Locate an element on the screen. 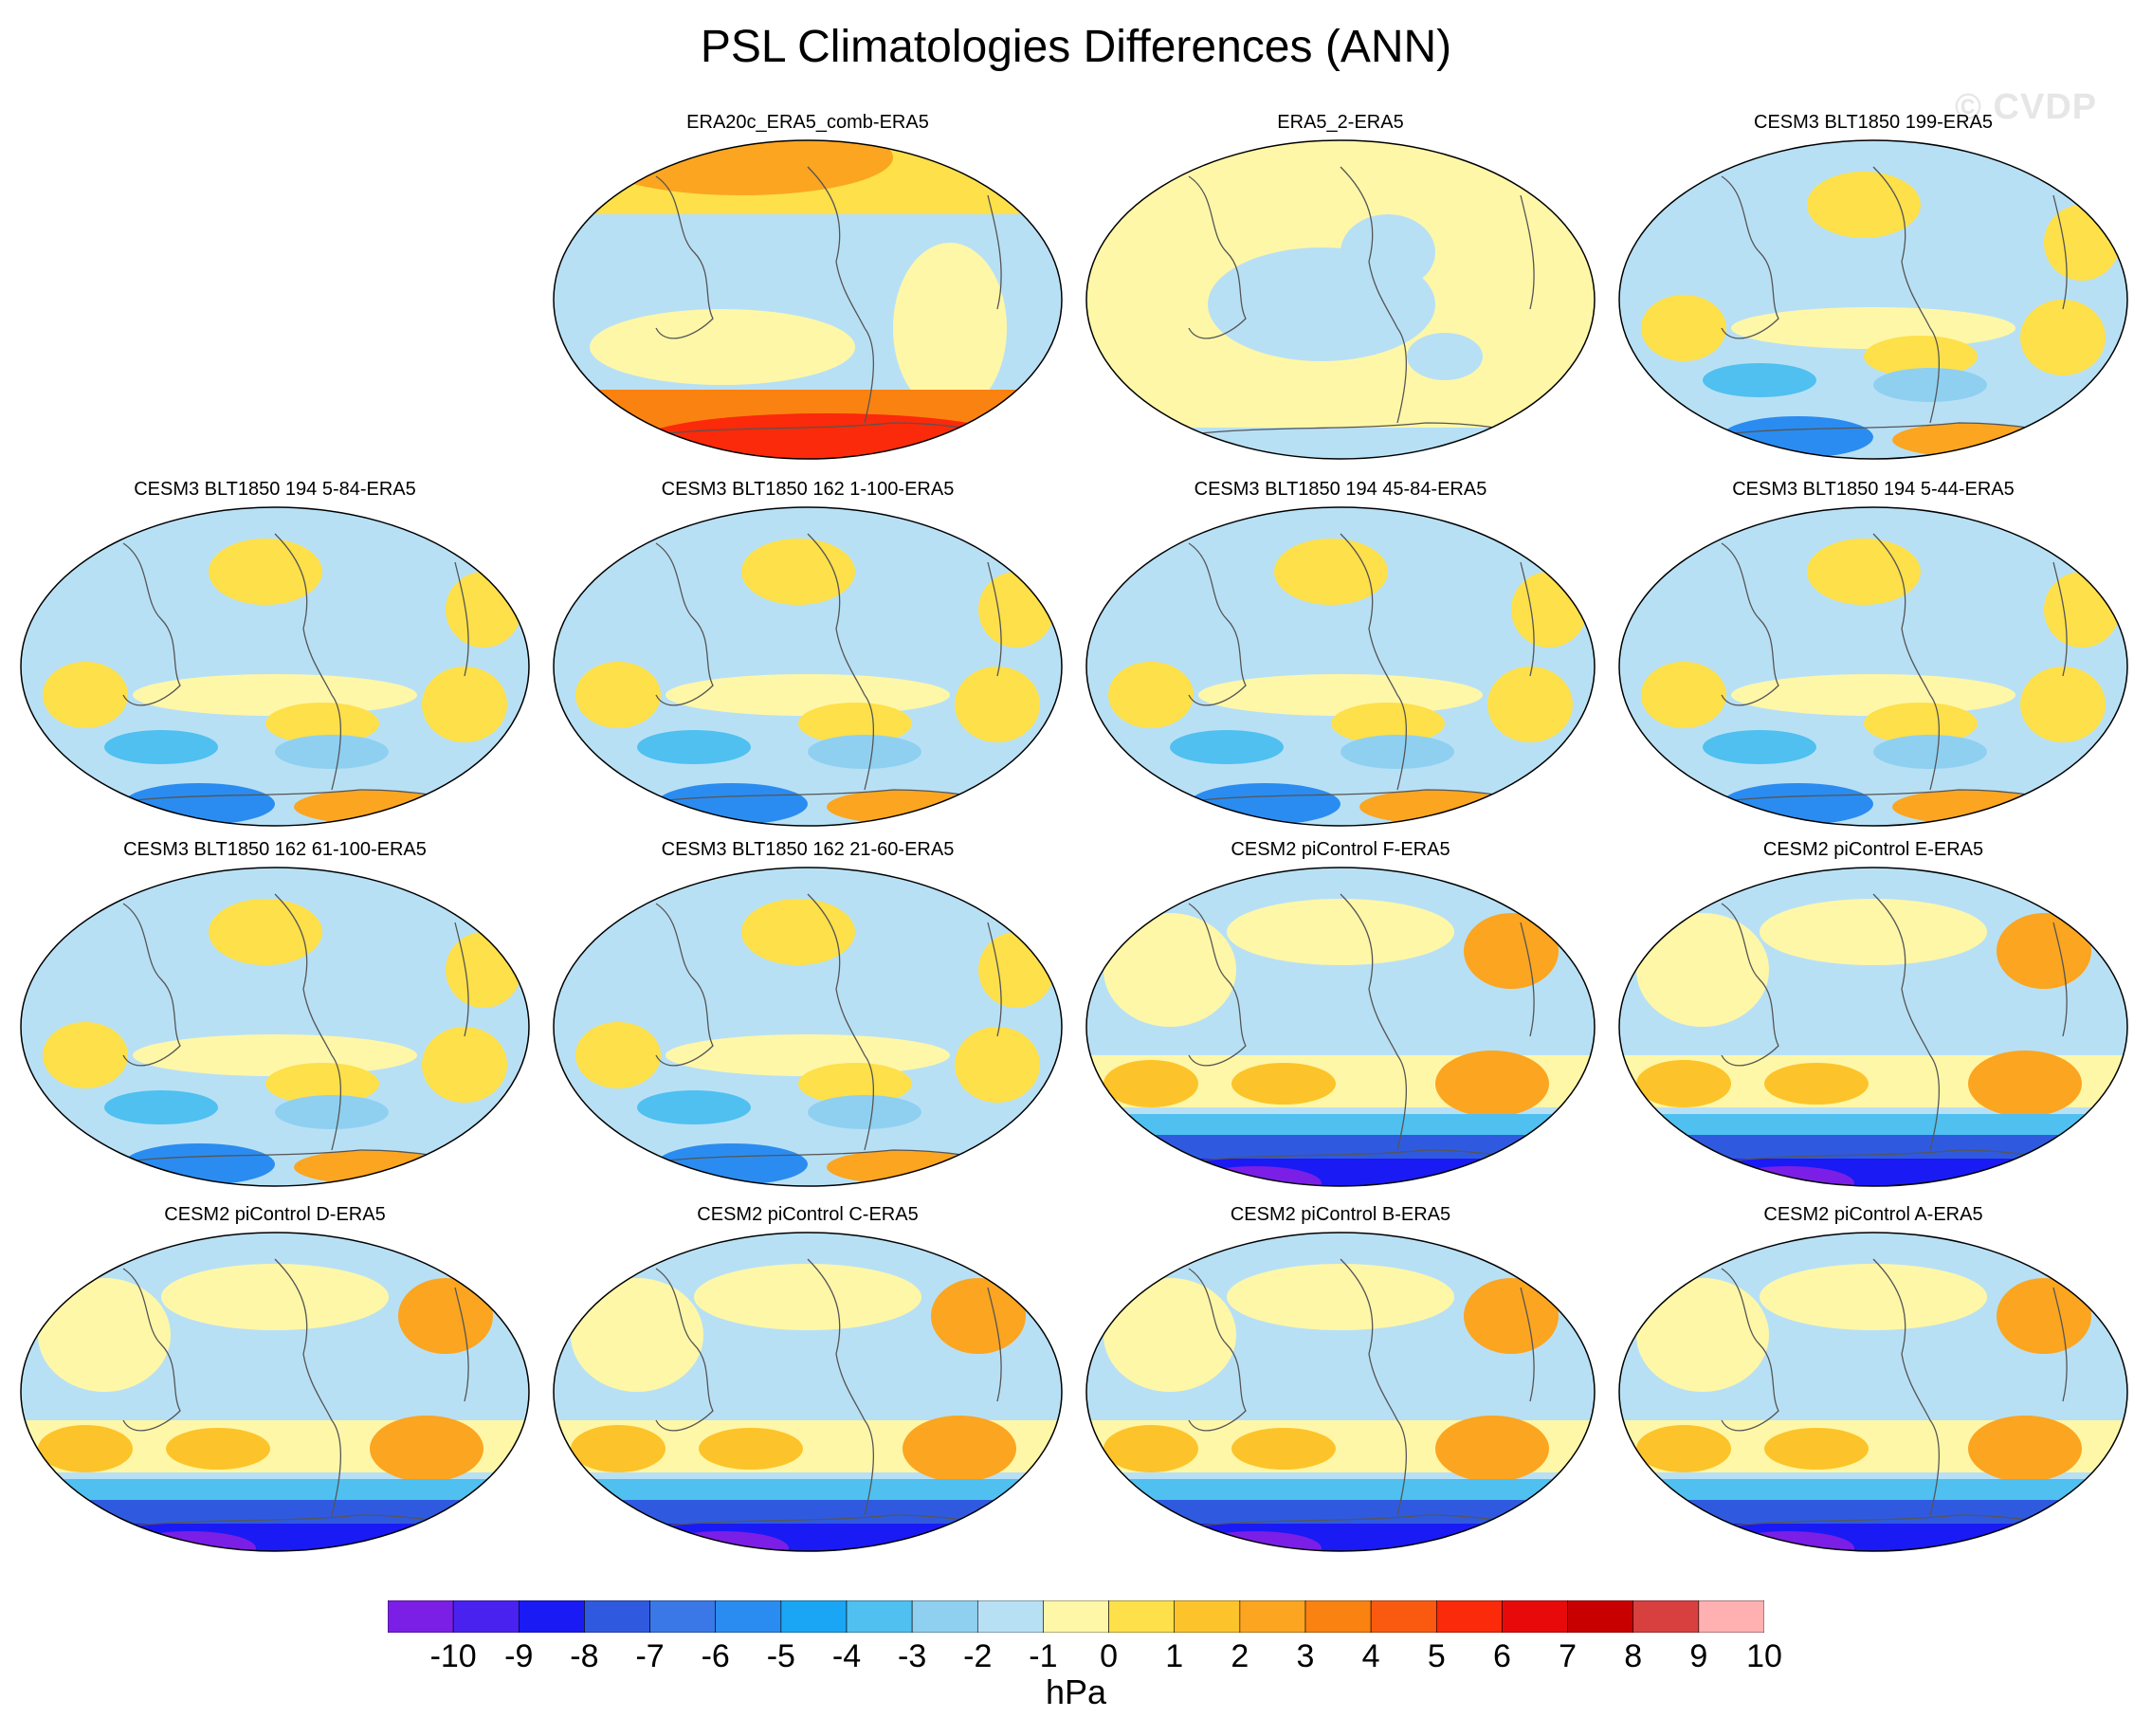 This screenshot has width=2152, height=1736. map-panel: CESM3 BLT1850 194 5-84-ERA5 is located at coordinates (274, 654).